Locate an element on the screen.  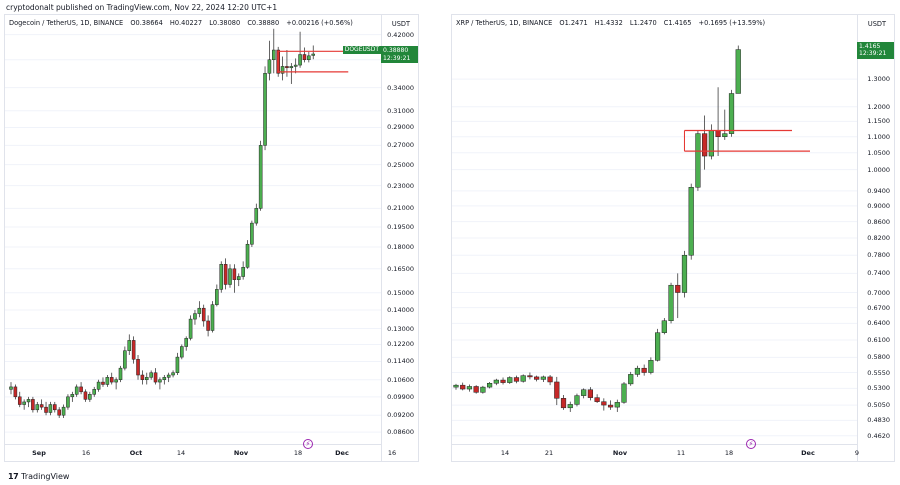
ohlc-close: C0.38880 is located at coordinates (263, 23).